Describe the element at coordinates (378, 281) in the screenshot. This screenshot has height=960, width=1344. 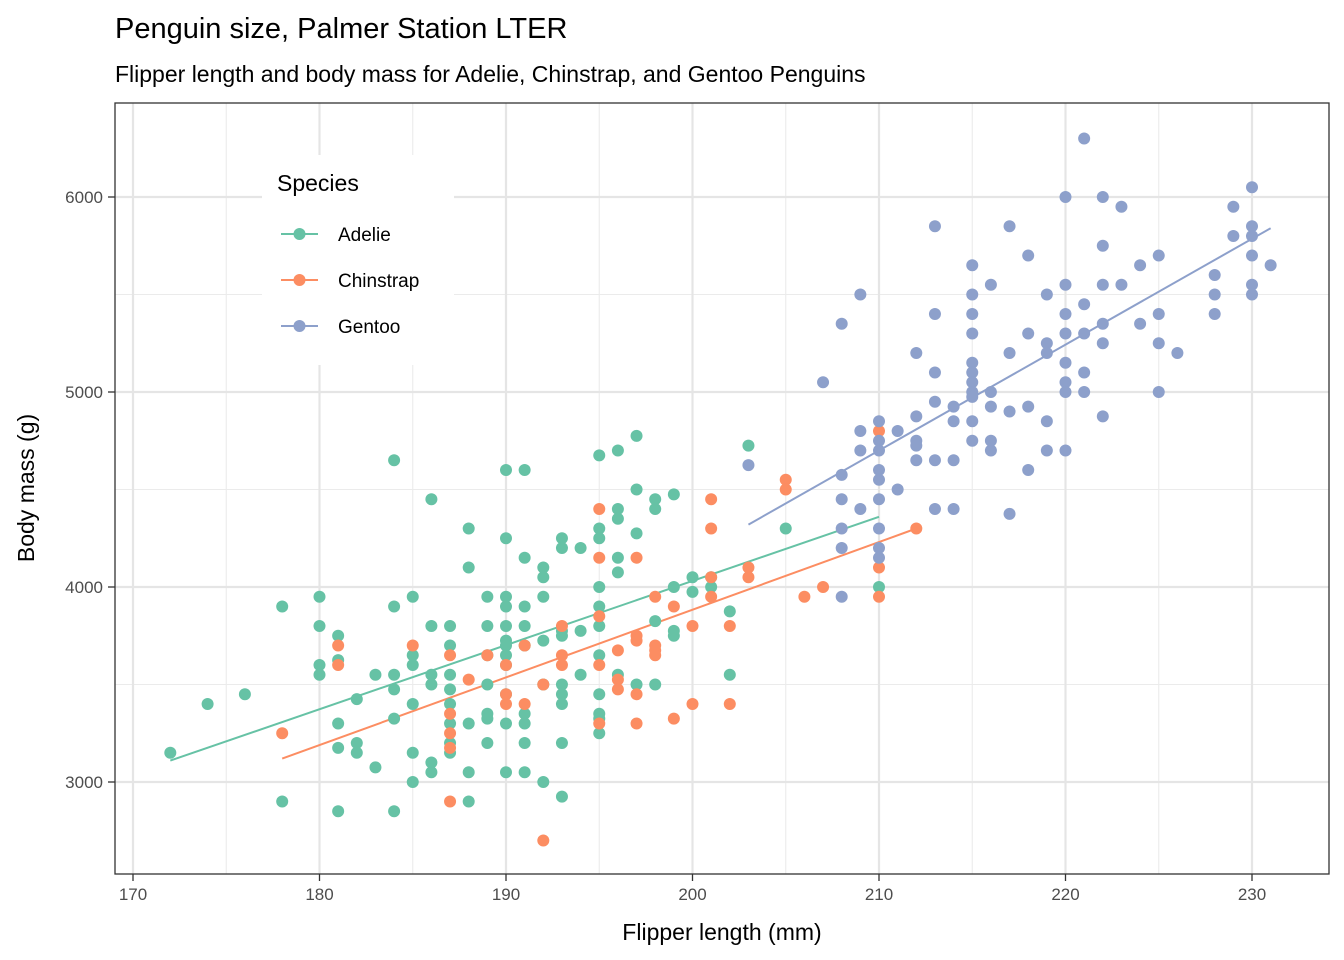
I see `legend-label: Chinstrap` at that location.